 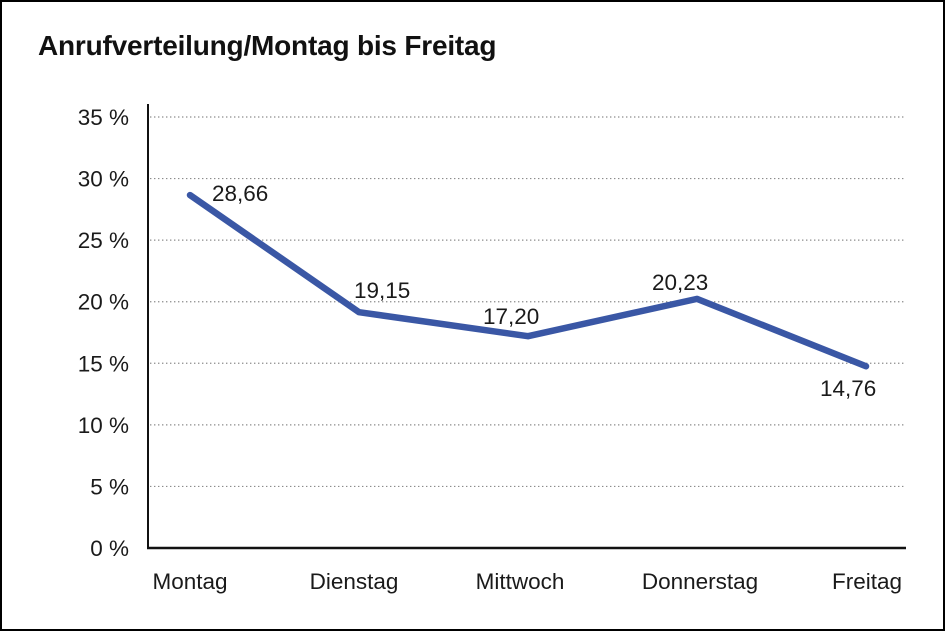 I want to click on y-axis-tick-label: 35 %, so click(x=103, y=117).